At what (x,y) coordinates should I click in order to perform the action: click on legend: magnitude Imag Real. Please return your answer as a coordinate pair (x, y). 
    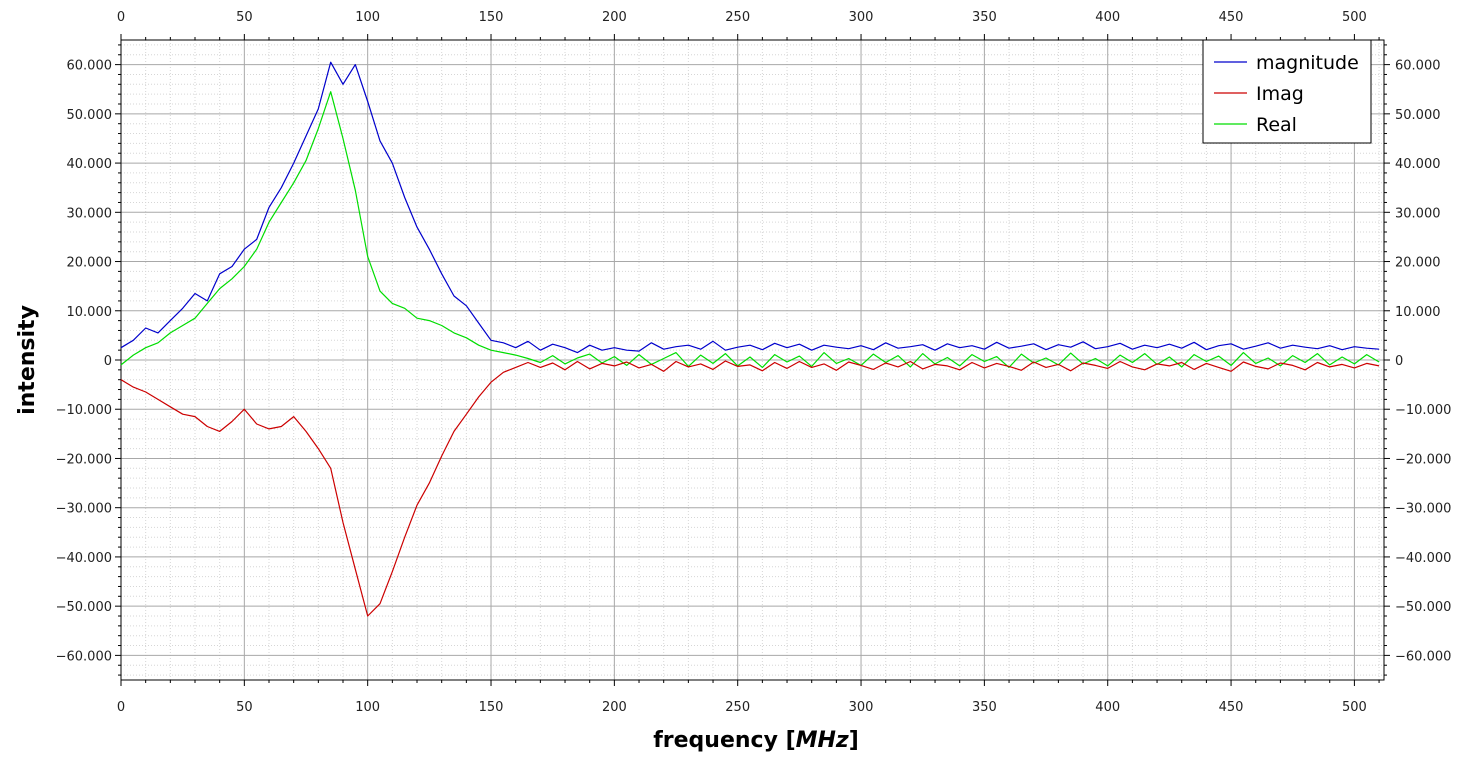
    Looking at the image, I should click on (1287, 91).